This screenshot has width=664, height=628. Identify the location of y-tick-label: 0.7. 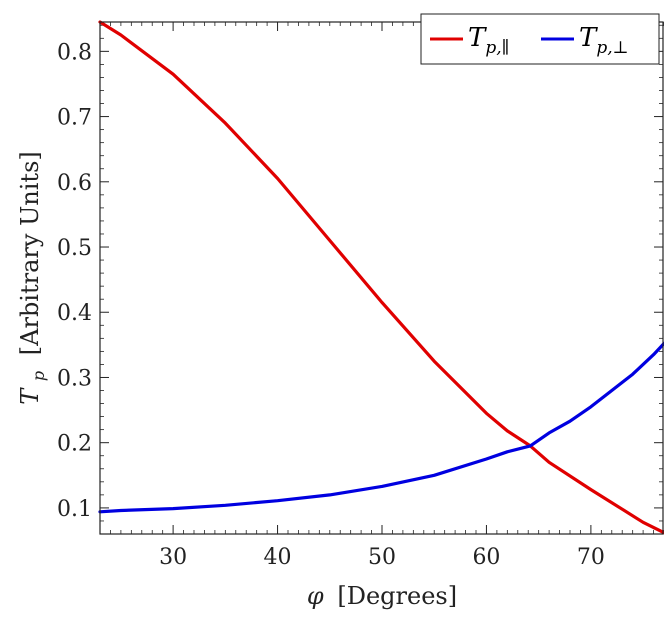
(74, 118).